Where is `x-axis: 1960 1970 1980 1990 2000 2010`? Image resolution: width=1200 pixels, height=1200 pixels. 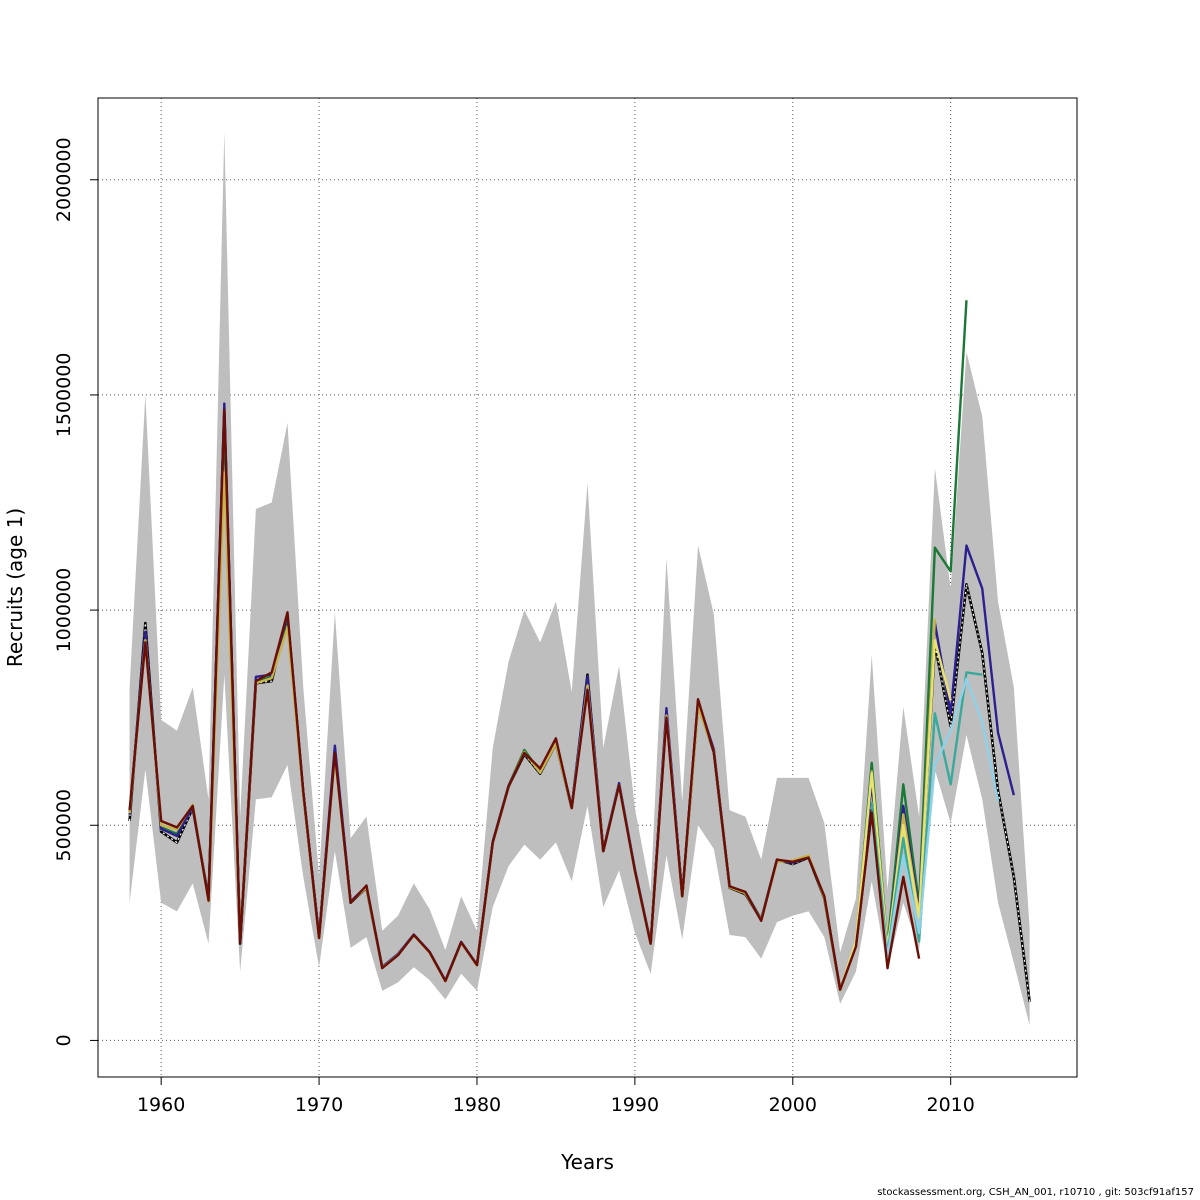
x-axis: 1960 1970 1980 1990 2000 2010 is located at coordinates (556, 1096).